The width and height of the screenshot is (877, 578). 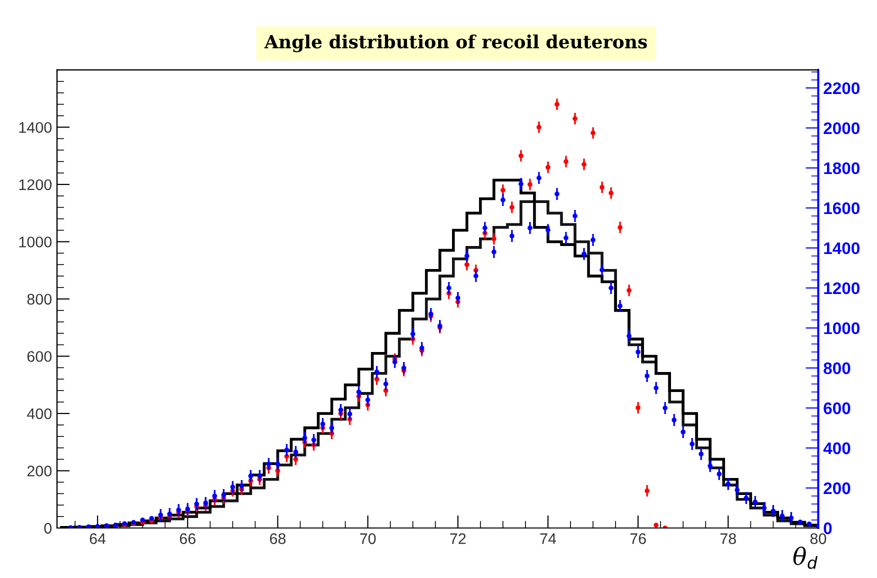 What do you see at coordinates (35, 127) in the screenshot?
I see `y-tick-label: 1400` at bounding box center [35, 127].